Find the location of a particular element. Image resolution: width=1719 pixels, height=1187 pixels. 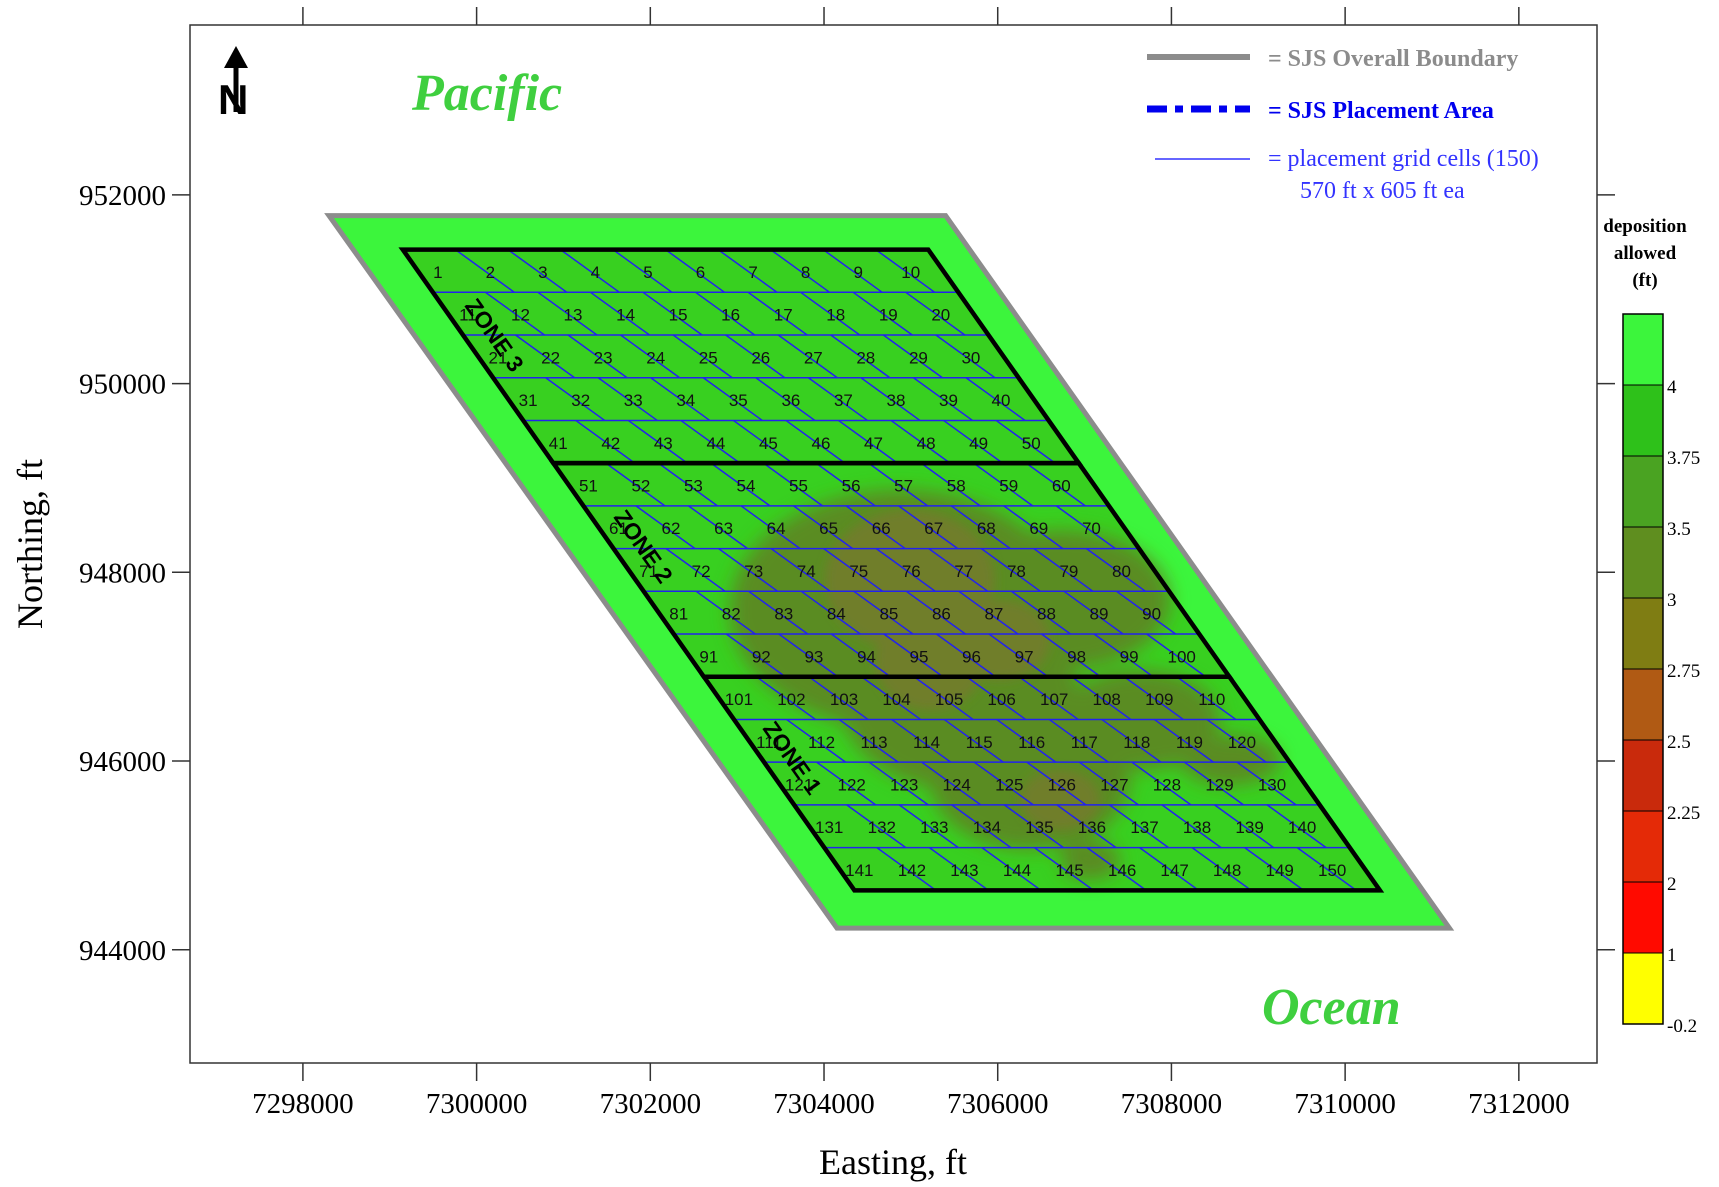

y-tick-label: 952000 is located at coordinates (122, 196).